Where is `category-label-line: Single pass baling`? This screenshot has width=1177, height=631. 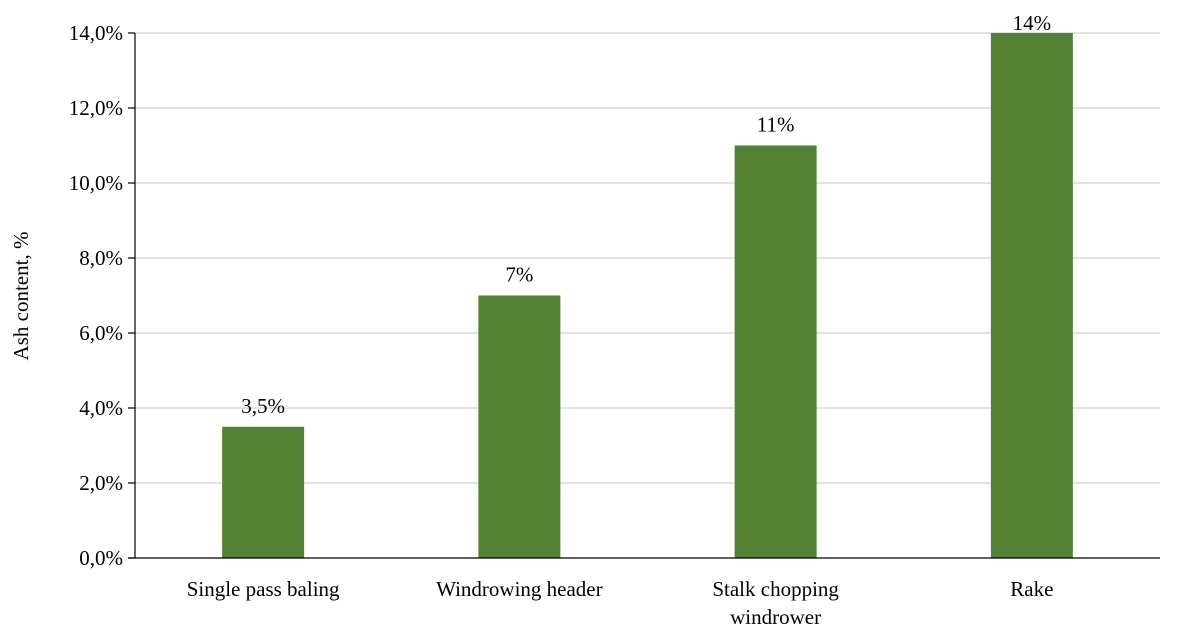 category-label-line: Single pass baling is located at coordinates (263, 589).